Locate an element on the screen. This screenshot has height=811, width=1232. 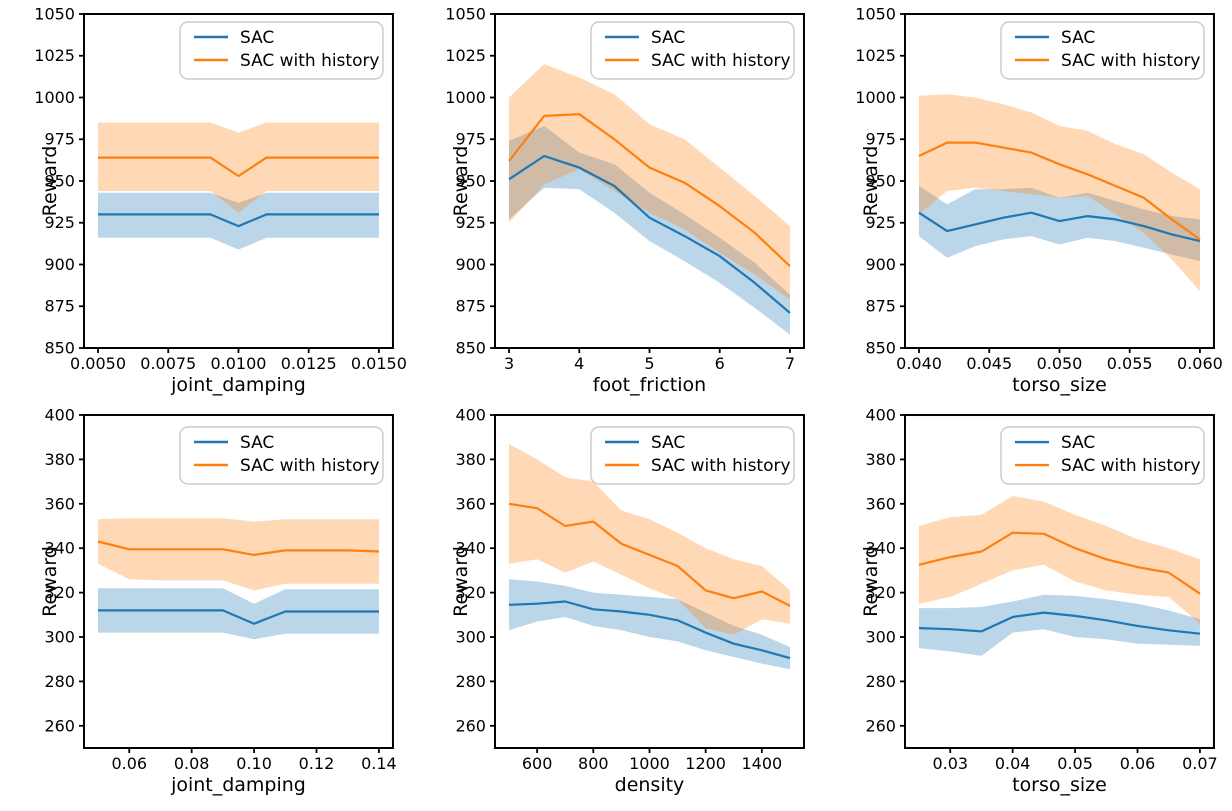
x-tick-label: 0.14 is located at coordinates (379, 763).